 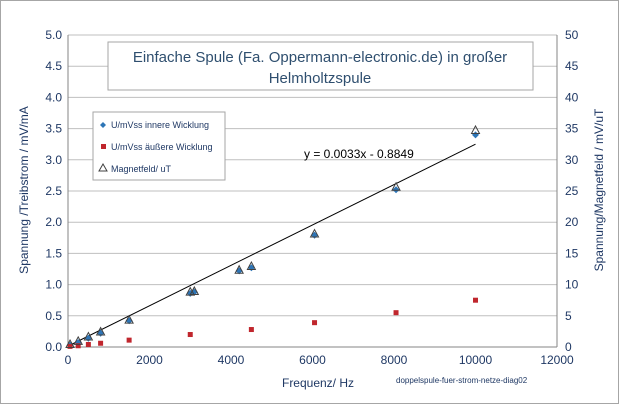 I want to click on y-tick-label: 3.0, so click(x=53, y=160).